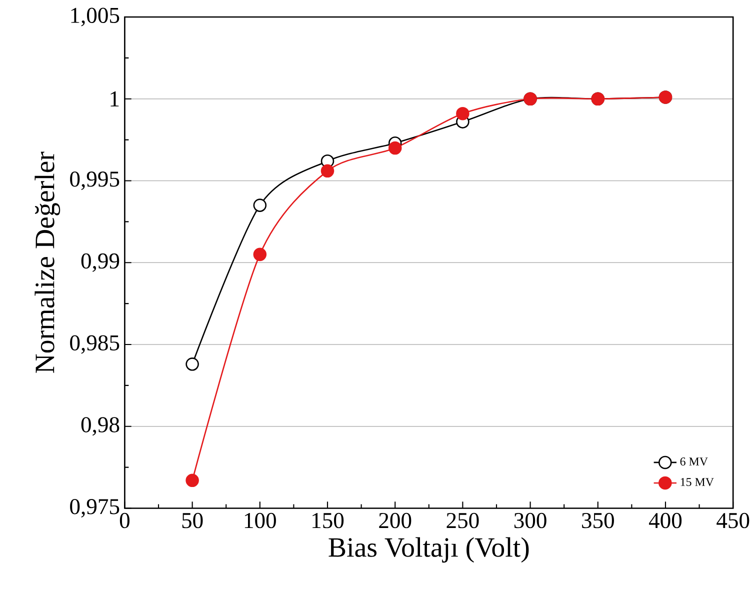 Image resolution: width=755 pixels, height=599 pixels. I want to click on y-tick-label: 1,005, so click(95, 17).